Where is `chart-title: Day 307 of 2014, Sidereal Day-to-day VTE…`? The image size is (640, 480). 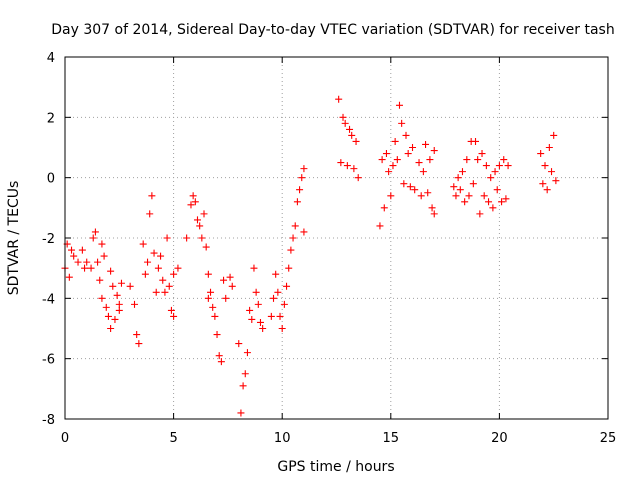
chart-title: Day 307 of 2014, Sidereal Day-to-day VTE… is located at coordinates (332, 30).